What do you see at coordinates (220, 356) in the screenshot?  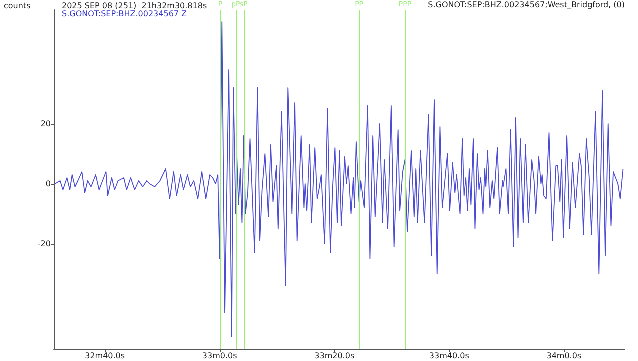 I see `x-tick-label: 33m0.0s` at bounding box center [220, 356].